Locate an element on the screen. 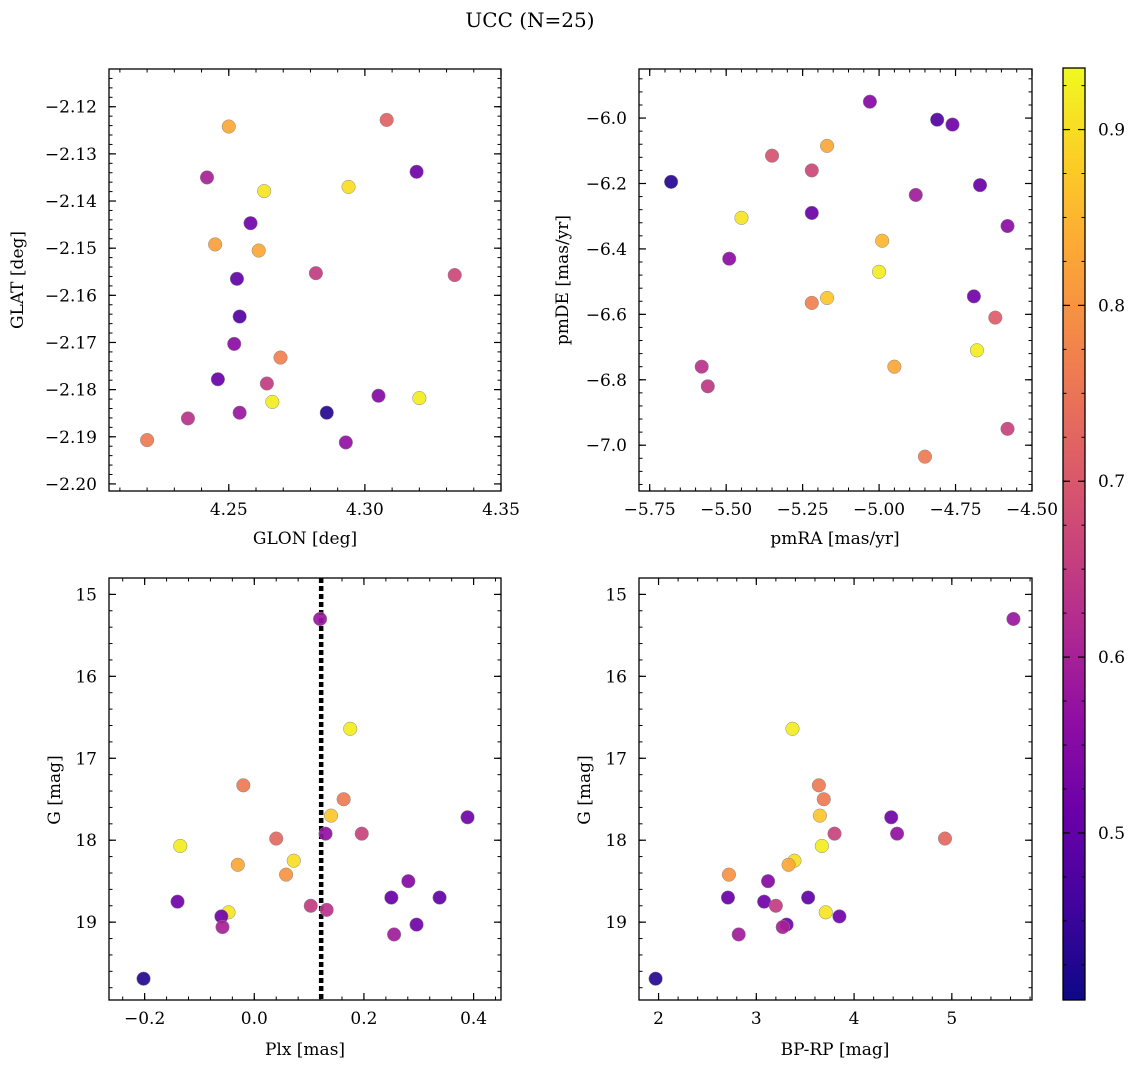 This screenshot has width=1136, height=1068. y-tick-label: −7.0 is located at coordinates (606, 446).